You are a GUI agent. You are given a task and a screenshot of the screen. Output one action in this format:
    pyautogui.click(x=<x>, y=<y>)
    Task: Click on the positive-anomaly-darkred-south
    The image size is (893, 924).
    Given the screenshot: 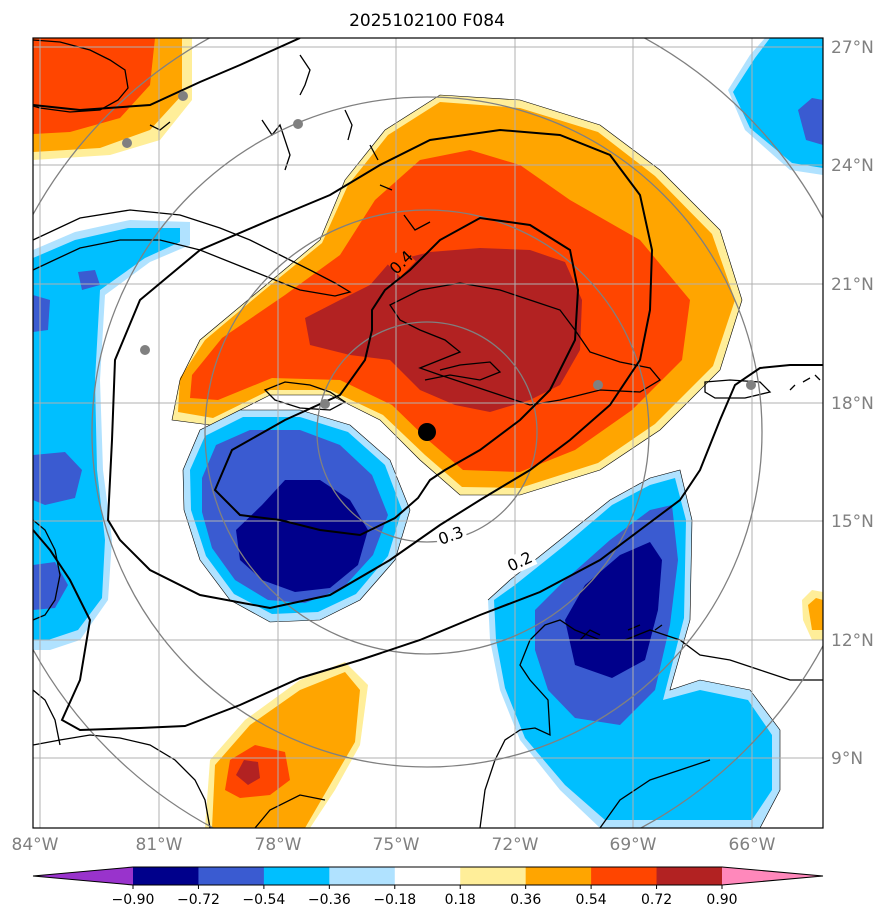 What is the action you would take?
    pyautogui.click(x=248, y=772)
    